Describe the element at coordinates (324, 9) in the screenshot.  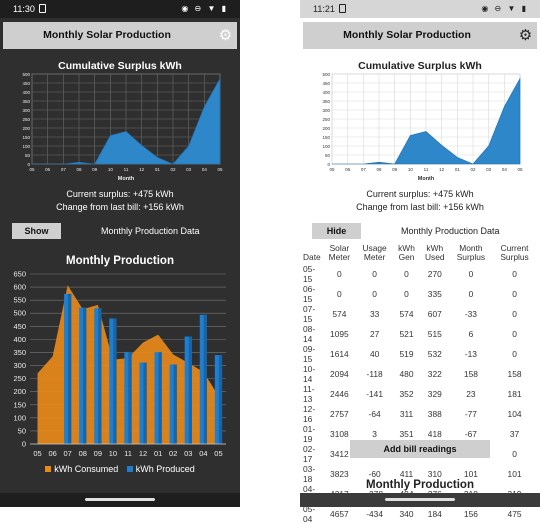
I see `status-time: 11:21` at that location.